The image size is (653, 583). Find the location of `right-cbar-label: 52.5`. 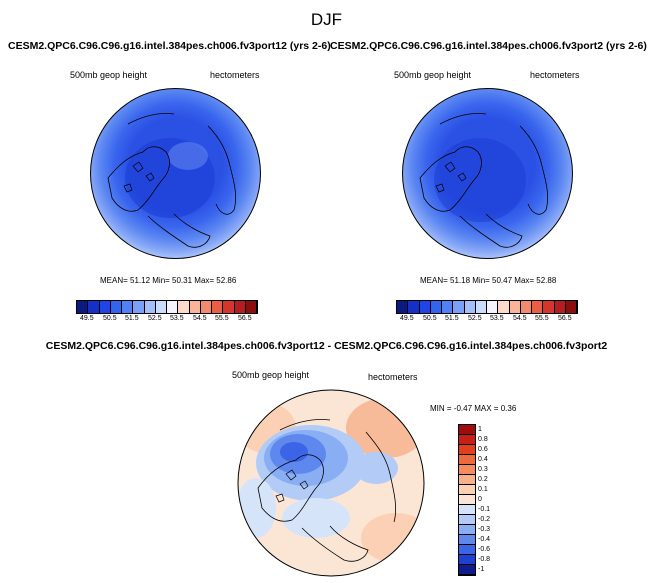

right-cbar-label: 52.5 is located at coordinates (475, 318).